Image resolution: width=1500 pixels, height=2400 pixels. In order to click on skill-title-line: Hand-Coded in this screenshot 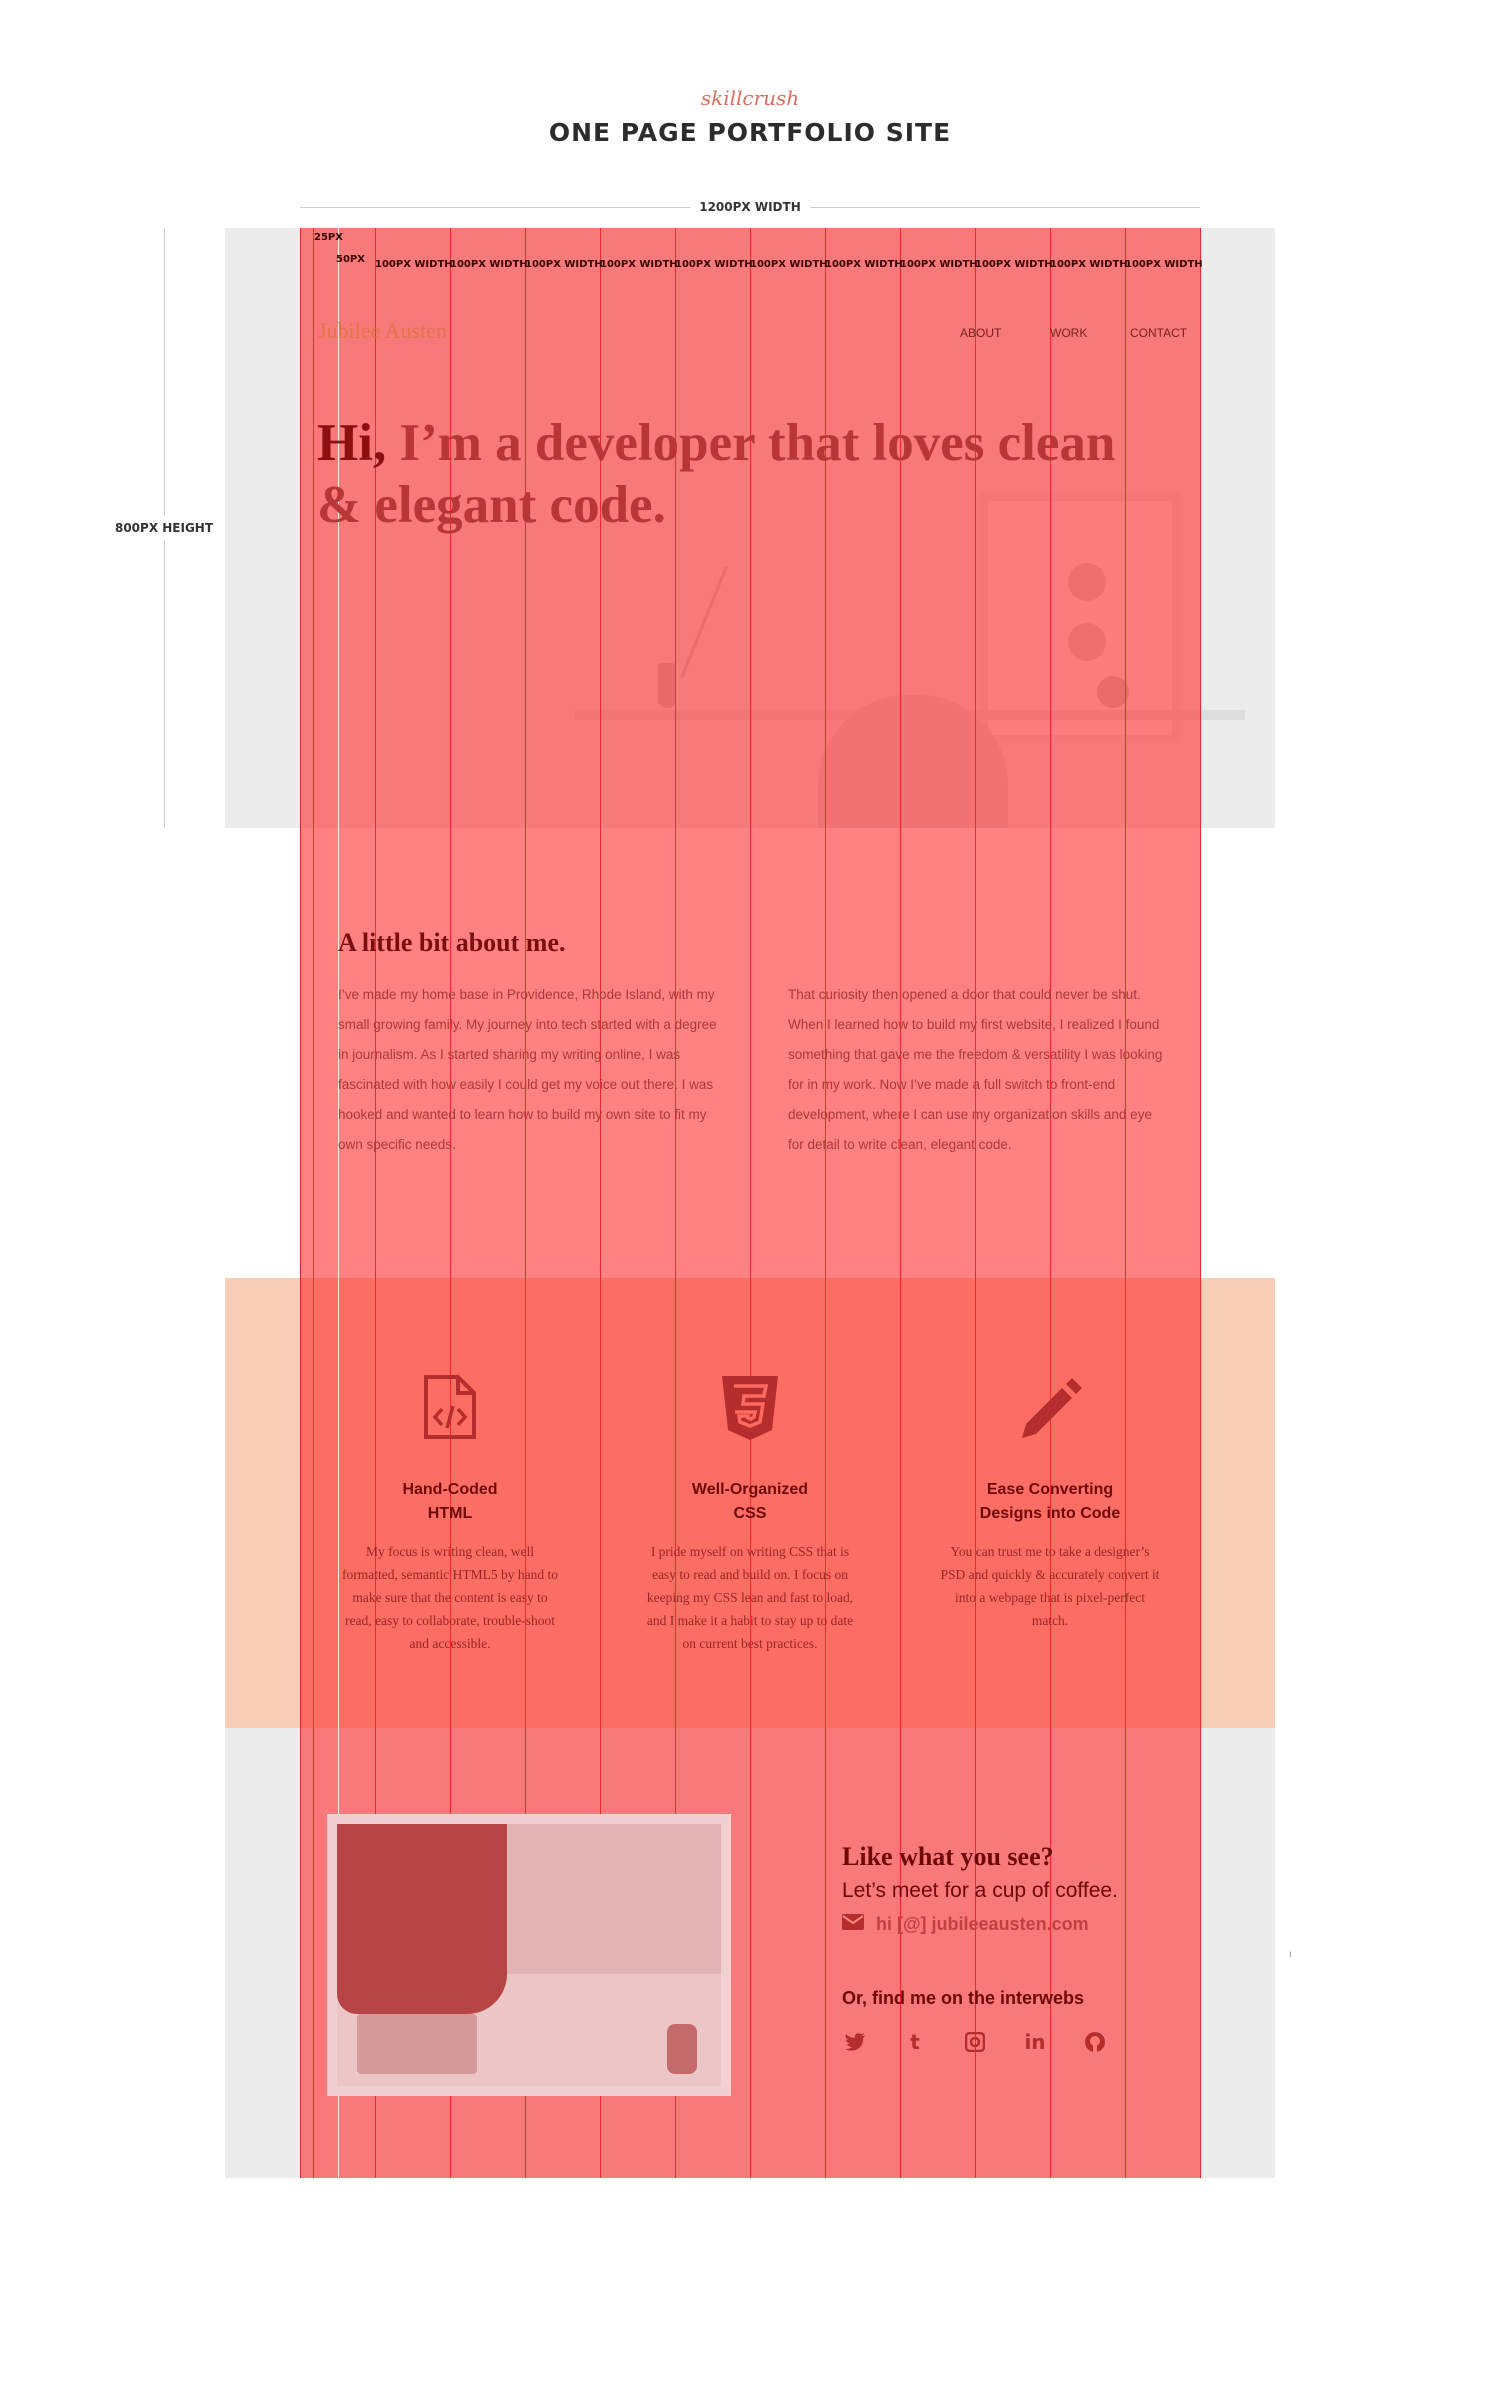, I will do `click(450, 1489)`.